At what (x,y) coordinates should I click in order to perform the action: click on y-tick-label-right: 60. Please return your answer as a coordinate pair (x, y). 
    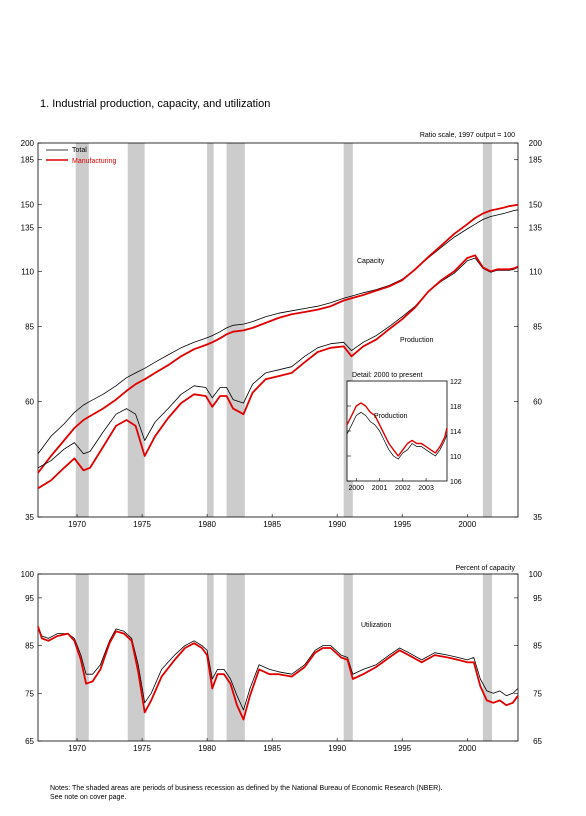
    Looking at the image, I should click on (537, 401).